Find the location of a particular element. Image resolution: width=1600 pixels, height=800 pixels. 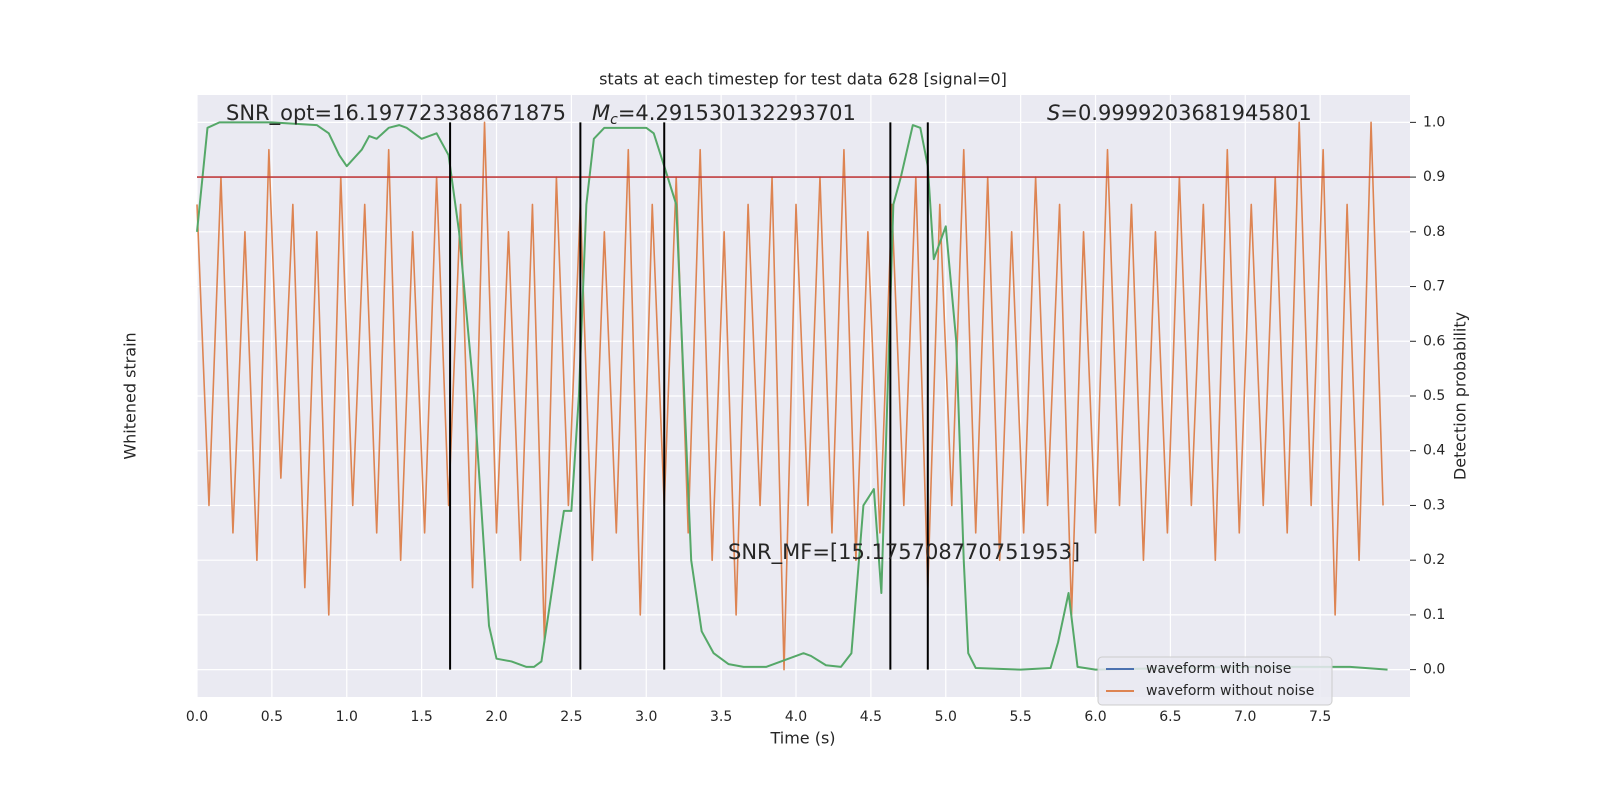

x-axis-label: Time (s) is located at coordinates (802, 738).